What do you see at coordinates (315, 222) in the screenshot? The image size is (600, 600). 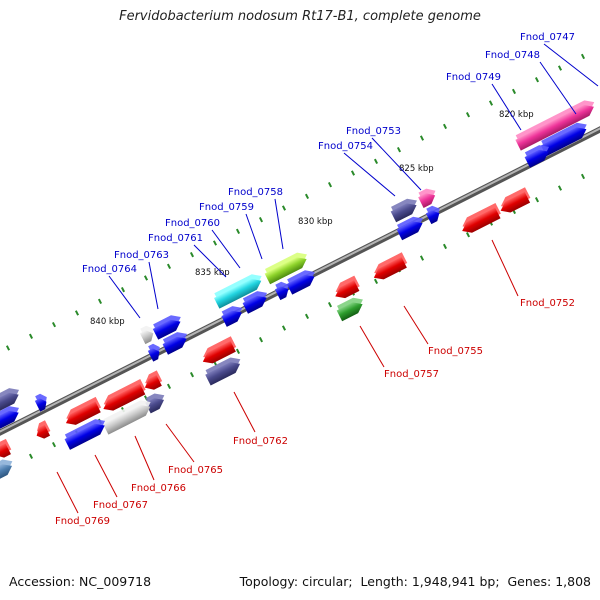 I see `scale-label-kbp: 830 kbp` at bounding box center [315, 222].